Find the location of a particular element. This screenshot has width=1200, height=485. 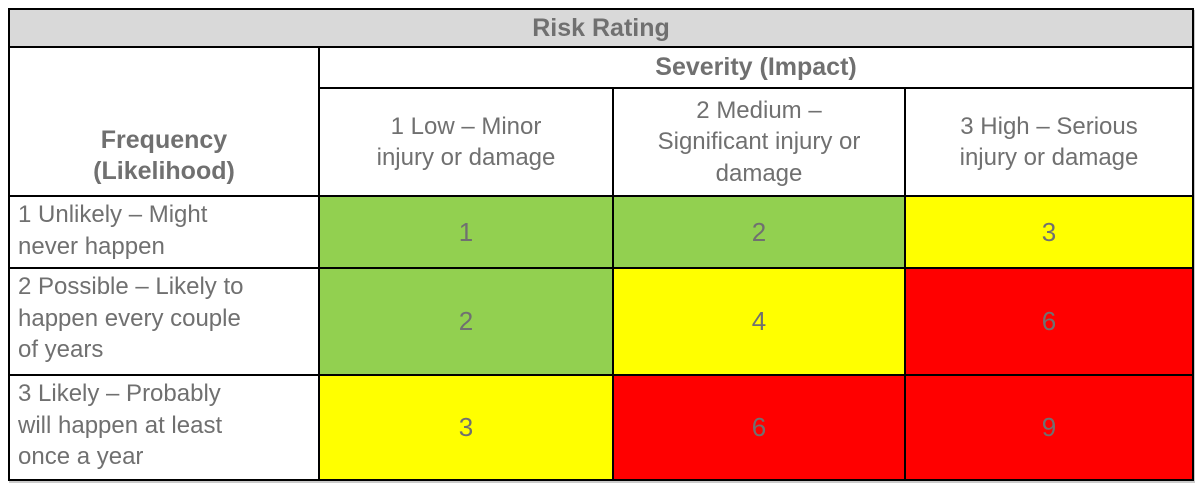

column-header-medium: 2 Medium – Significant injury or damage is located at coordinates (759, 142).